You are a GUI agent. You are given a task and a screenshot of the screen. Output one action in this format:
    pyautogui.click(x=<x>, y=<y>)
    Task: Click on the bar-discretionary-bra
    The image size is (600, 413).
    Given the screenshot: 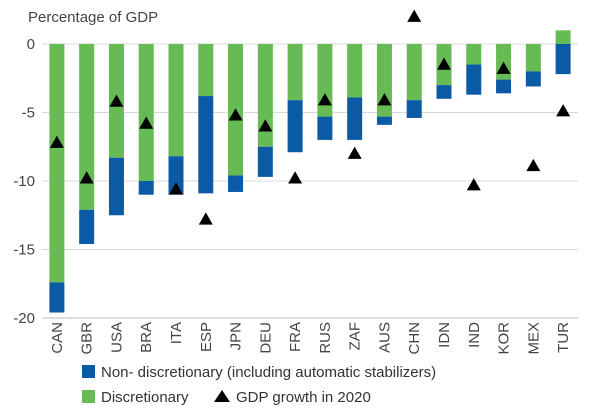 What is the action you would take?
    pyautogui.click(x=146, y=112)
    